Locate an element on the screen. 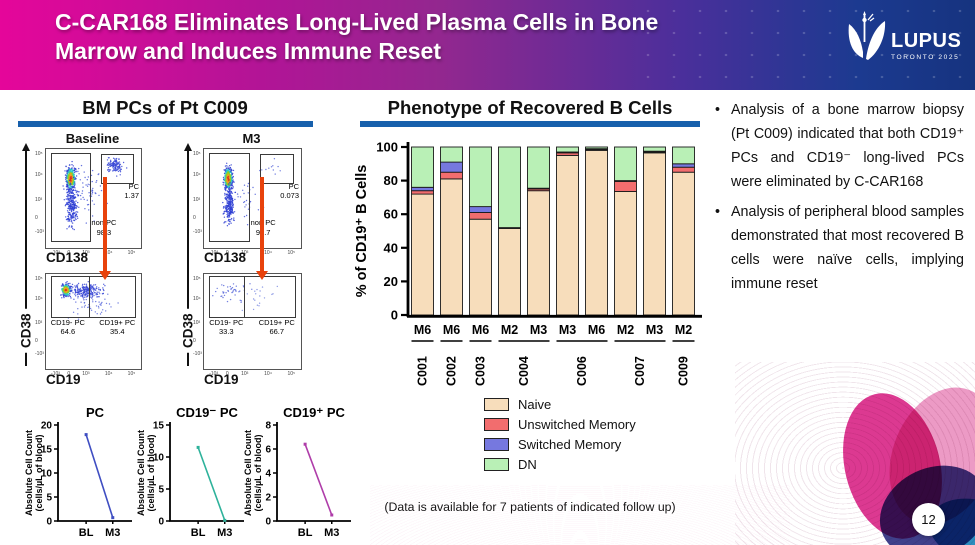 This screenshot has width=975, height=545. svg-text: 40 is located at coordinates (391, 247).